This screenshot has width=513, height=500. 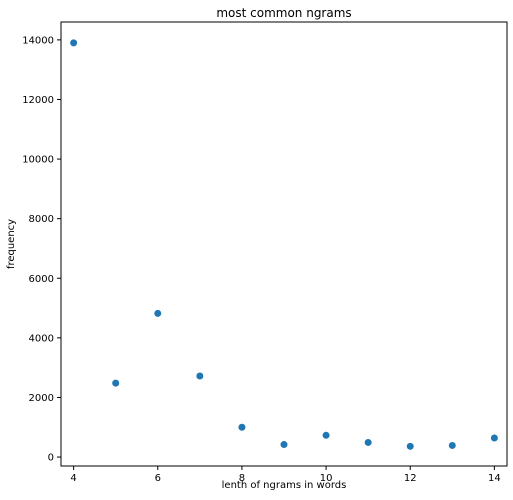 What do you see at coordinates (158, 478) in the screenshot?
I see `x-tick-label: 6` at bounding box center [158, 478].